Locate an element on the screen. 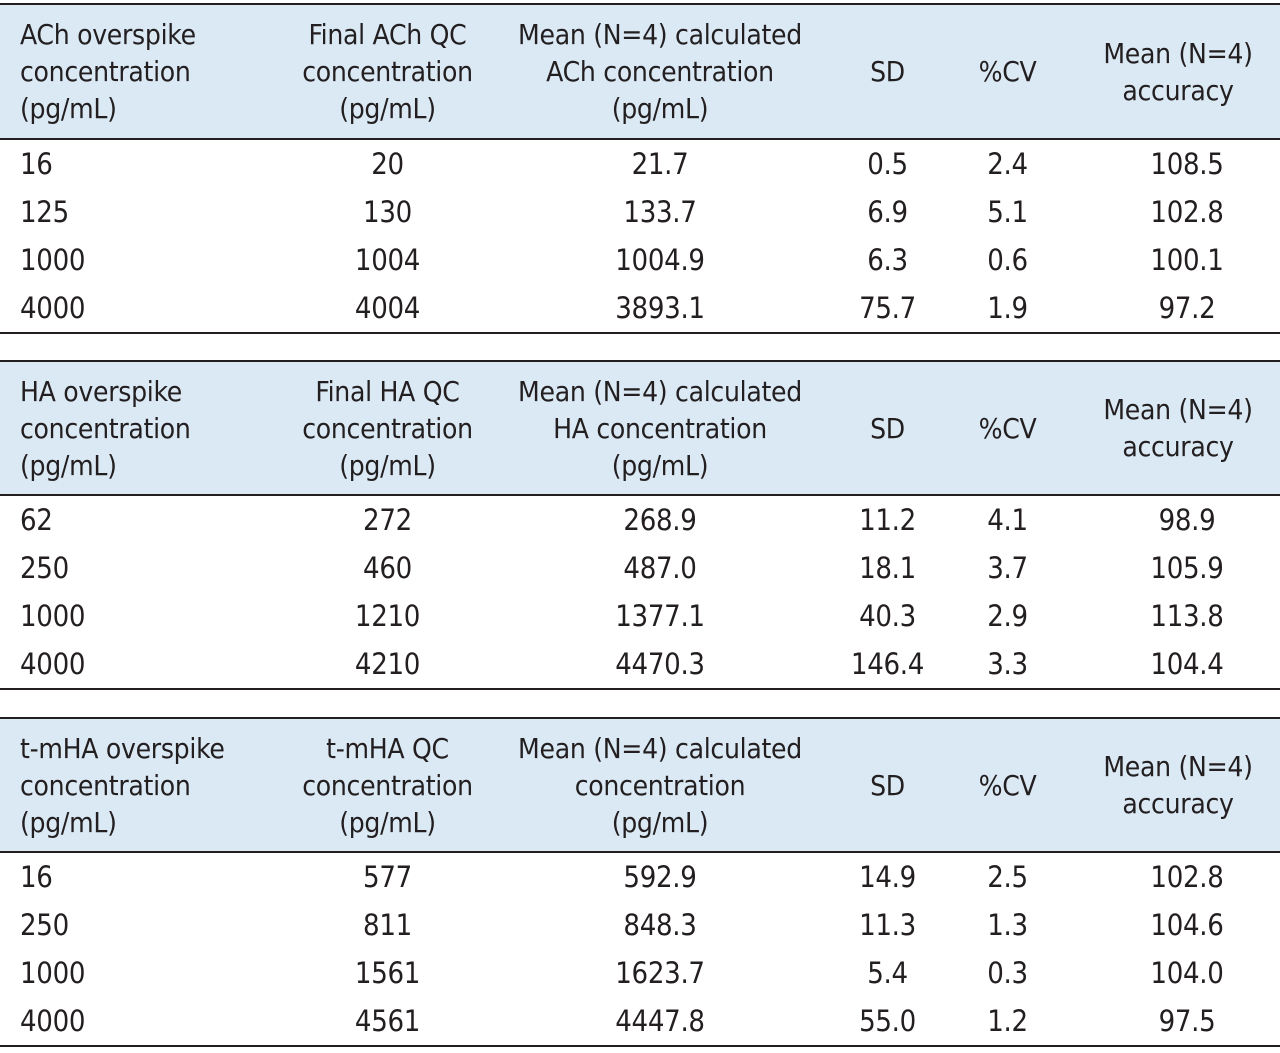 This screenshot has width=1280, height=1053. cell-sd: 5.4 is located at coordinates (887, 973).